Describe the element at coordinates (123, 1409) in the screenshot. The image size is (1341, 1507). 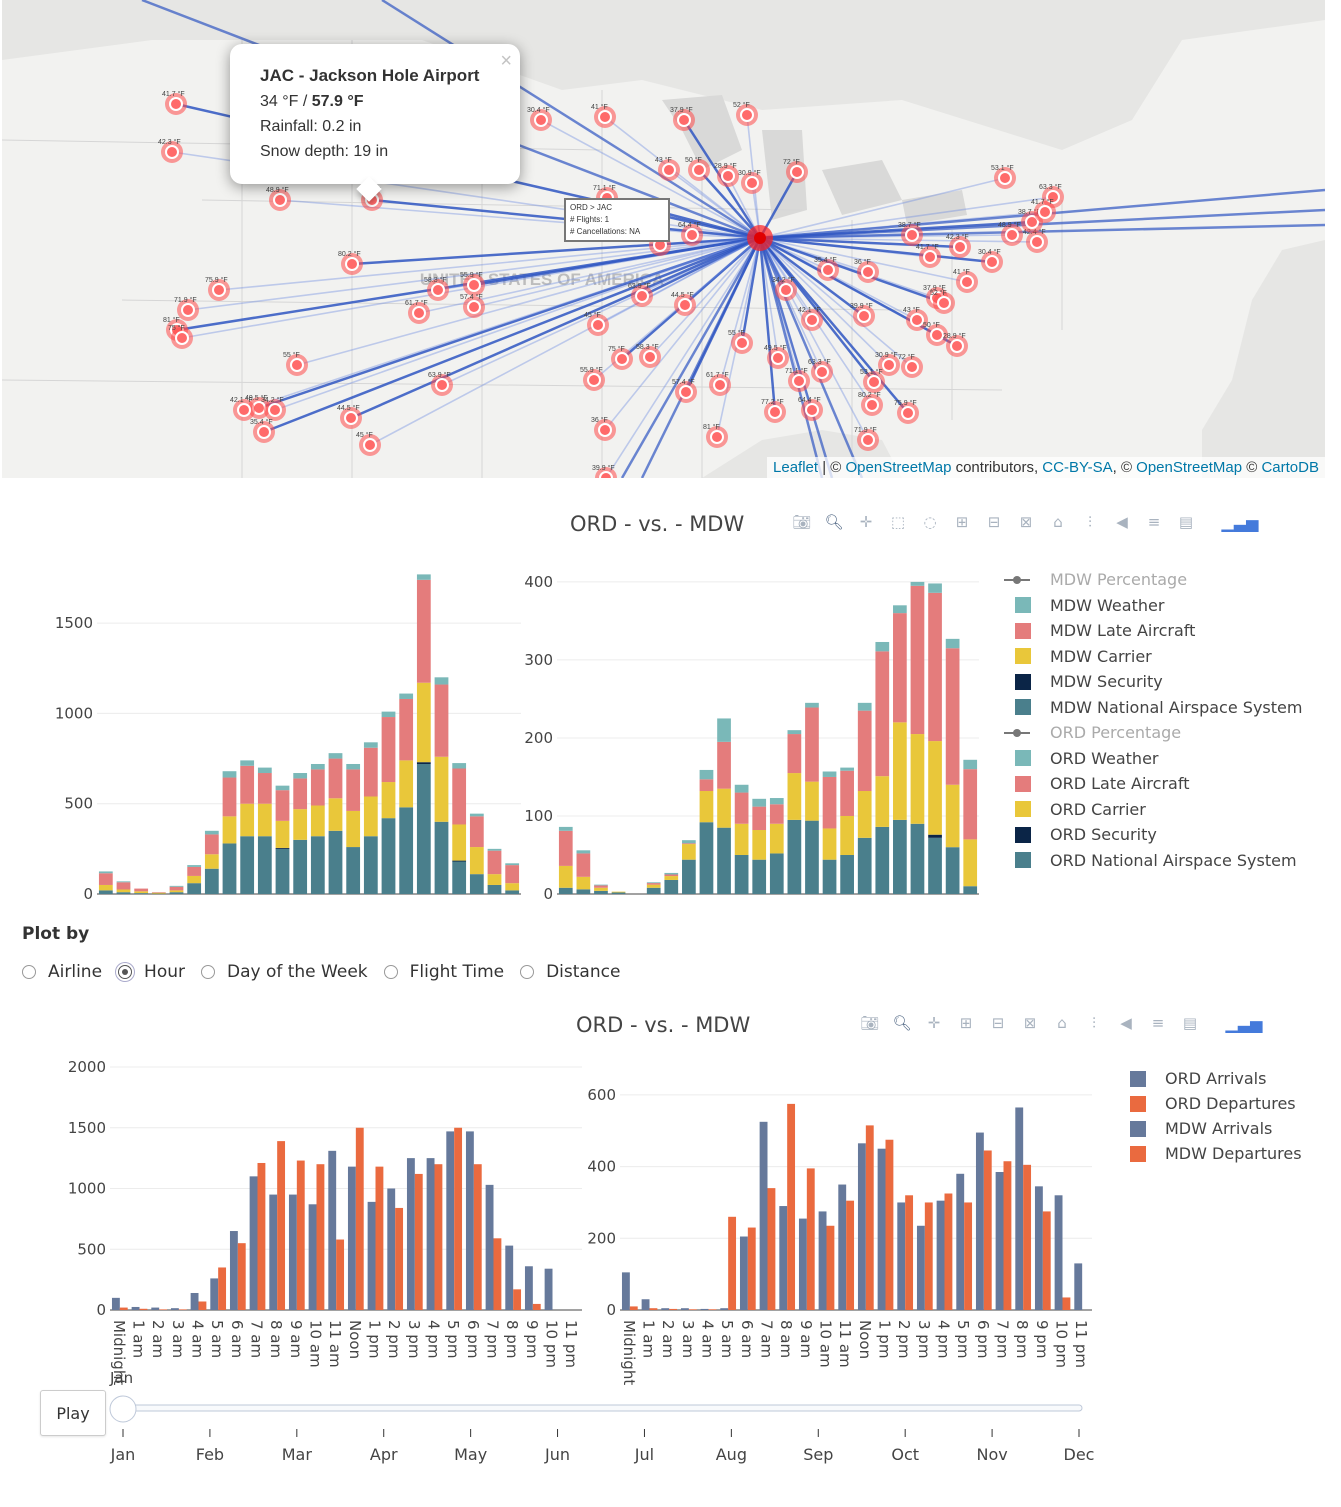
I see `slider-handle` at that location.